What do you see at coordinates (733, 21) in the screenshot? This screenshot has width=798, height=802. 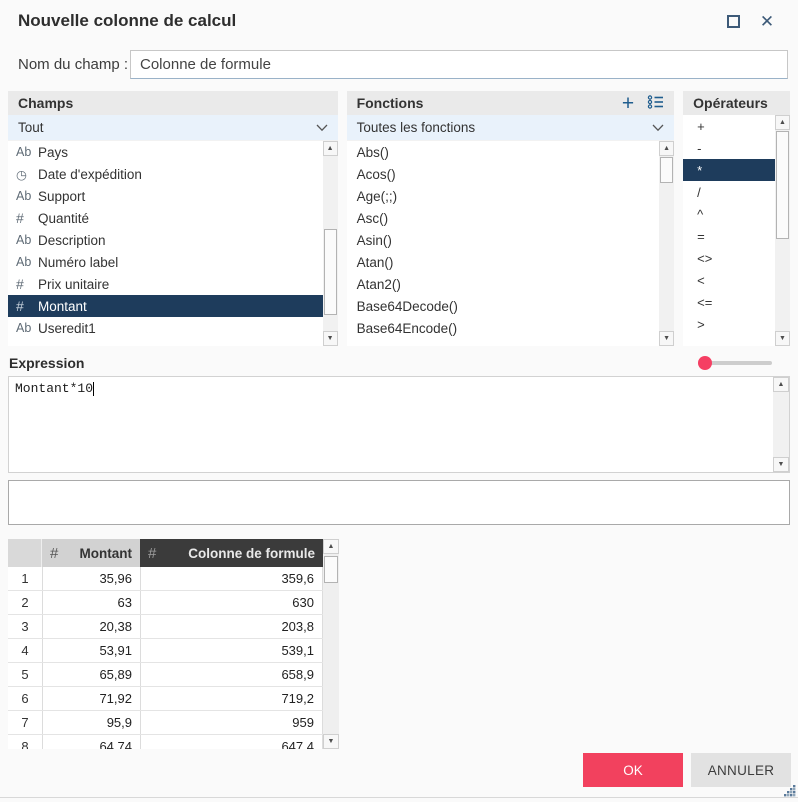 I see `maximize-button` at bounding box center [733, 21].